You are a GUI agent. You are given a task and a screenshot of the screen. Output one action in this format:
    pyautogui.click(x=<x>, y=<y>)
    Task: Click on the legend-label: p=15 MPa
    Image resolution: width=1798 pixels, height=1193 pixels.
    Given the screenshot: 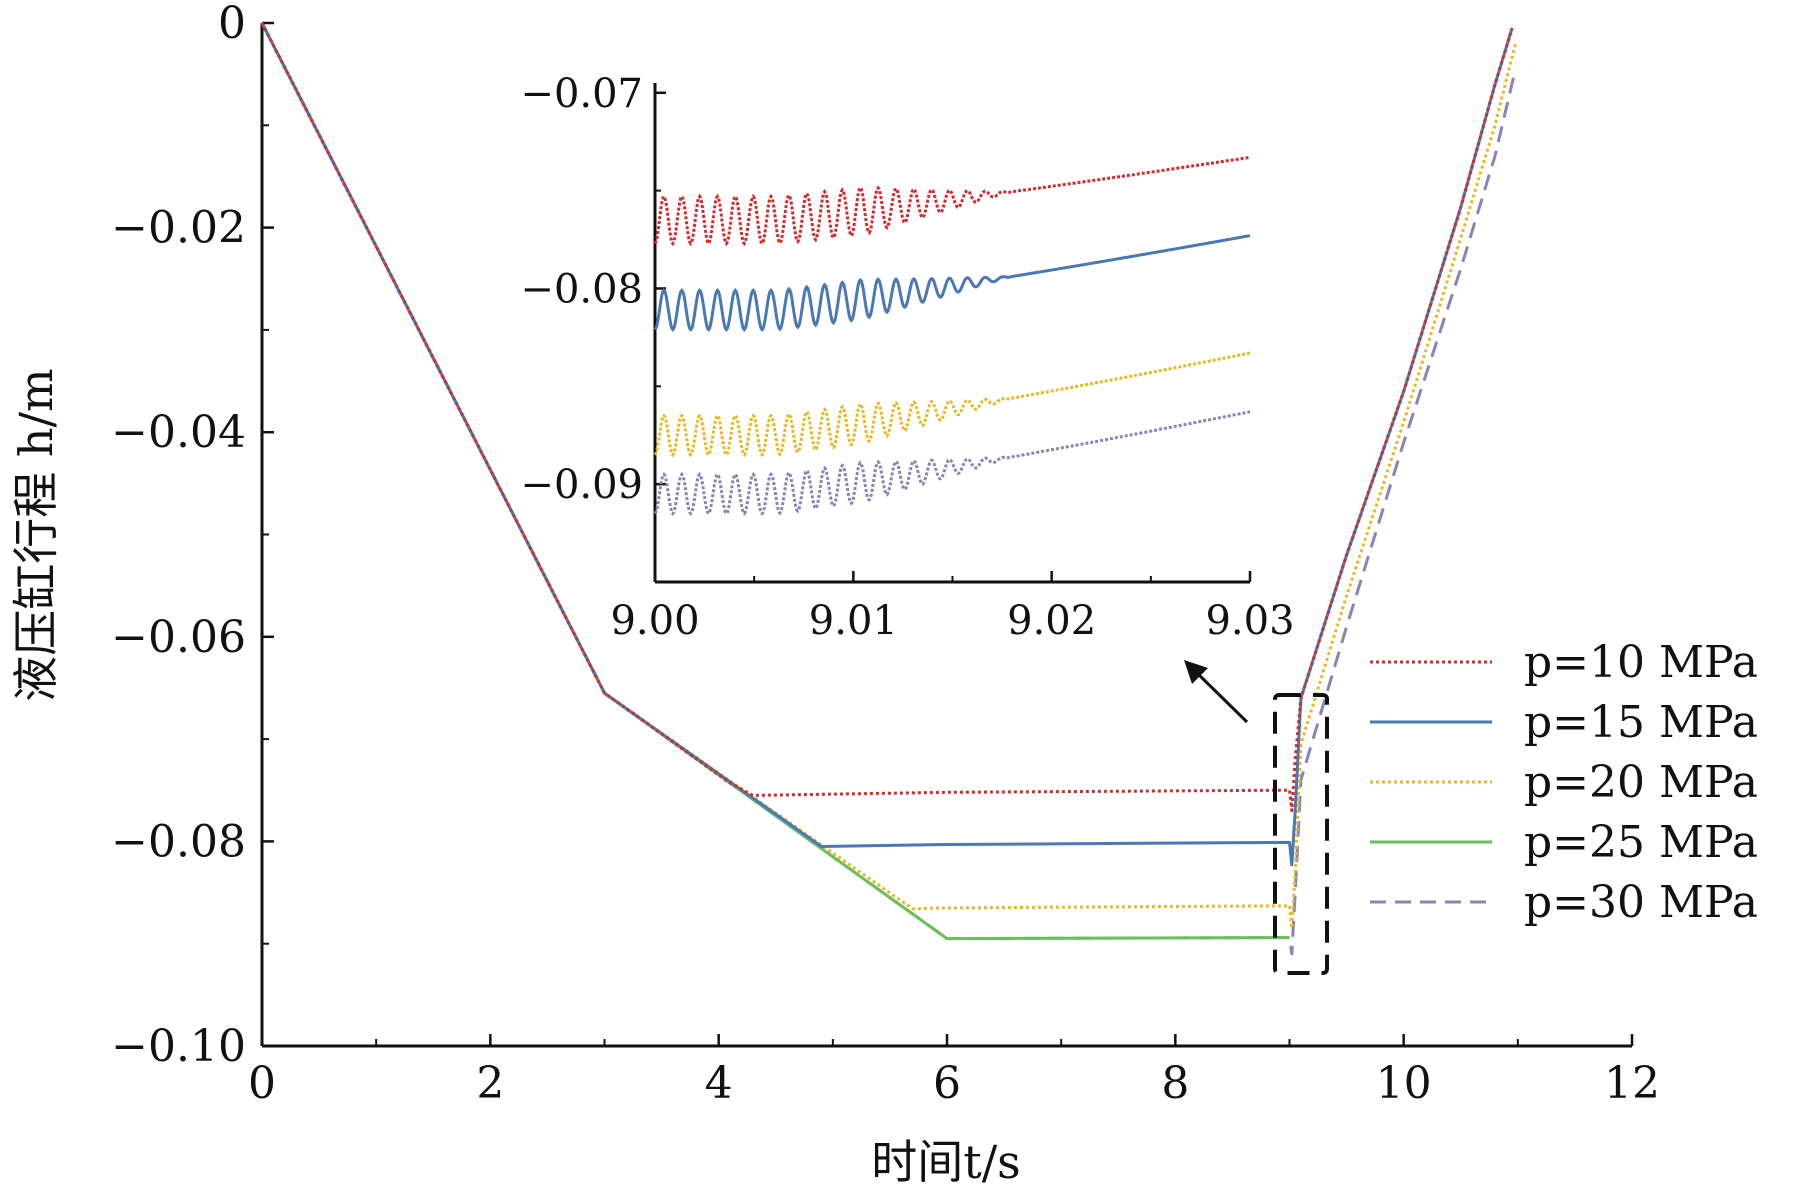 What is the action you would take?
    pyautogui.click(x=1641, y=722)
    